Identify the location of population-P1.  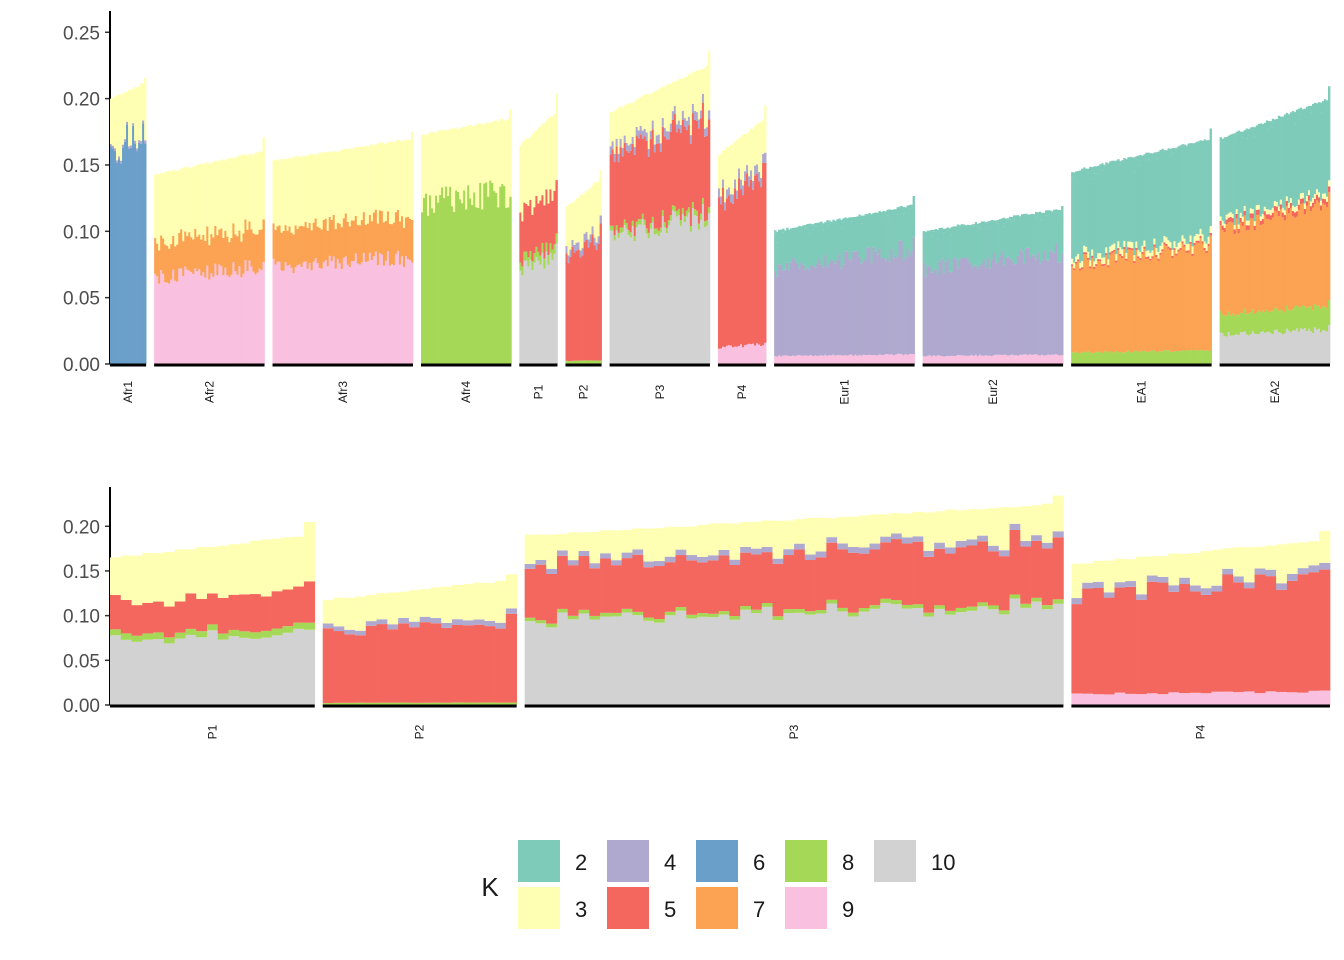
(213, 613).